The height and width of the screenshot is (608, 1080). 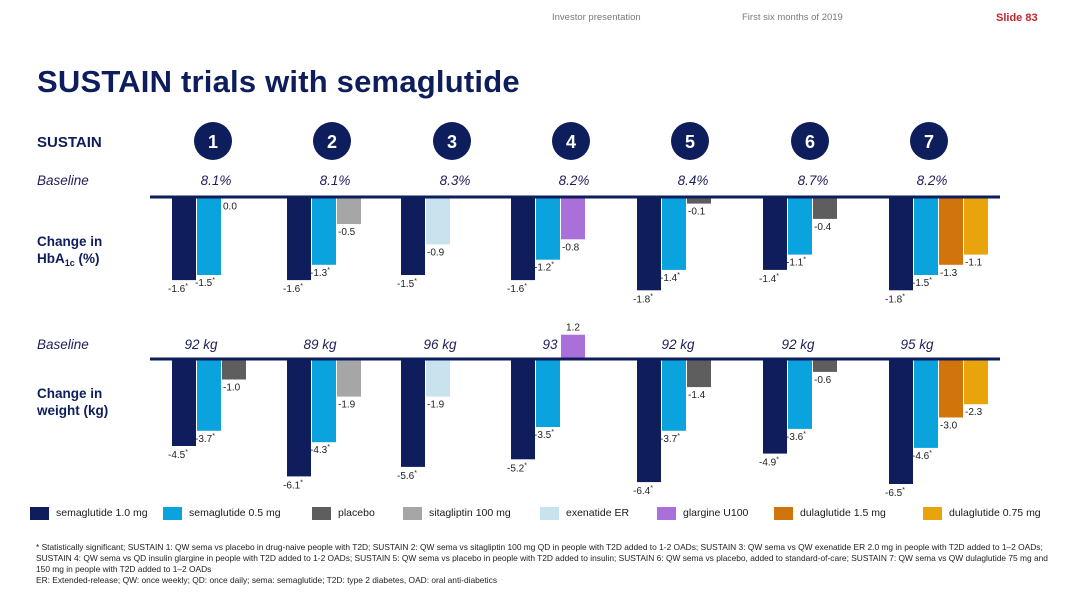 I want to click on trial-number-5: 5, so click(x=690, y=142).